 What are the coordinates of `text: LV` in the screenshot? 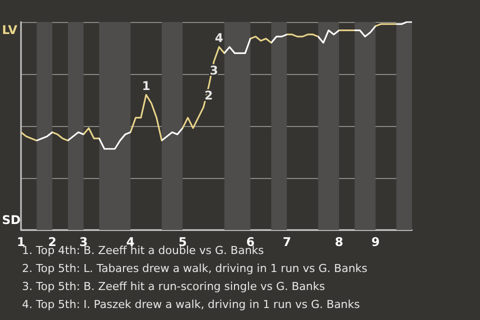 It's located at (10, 30).